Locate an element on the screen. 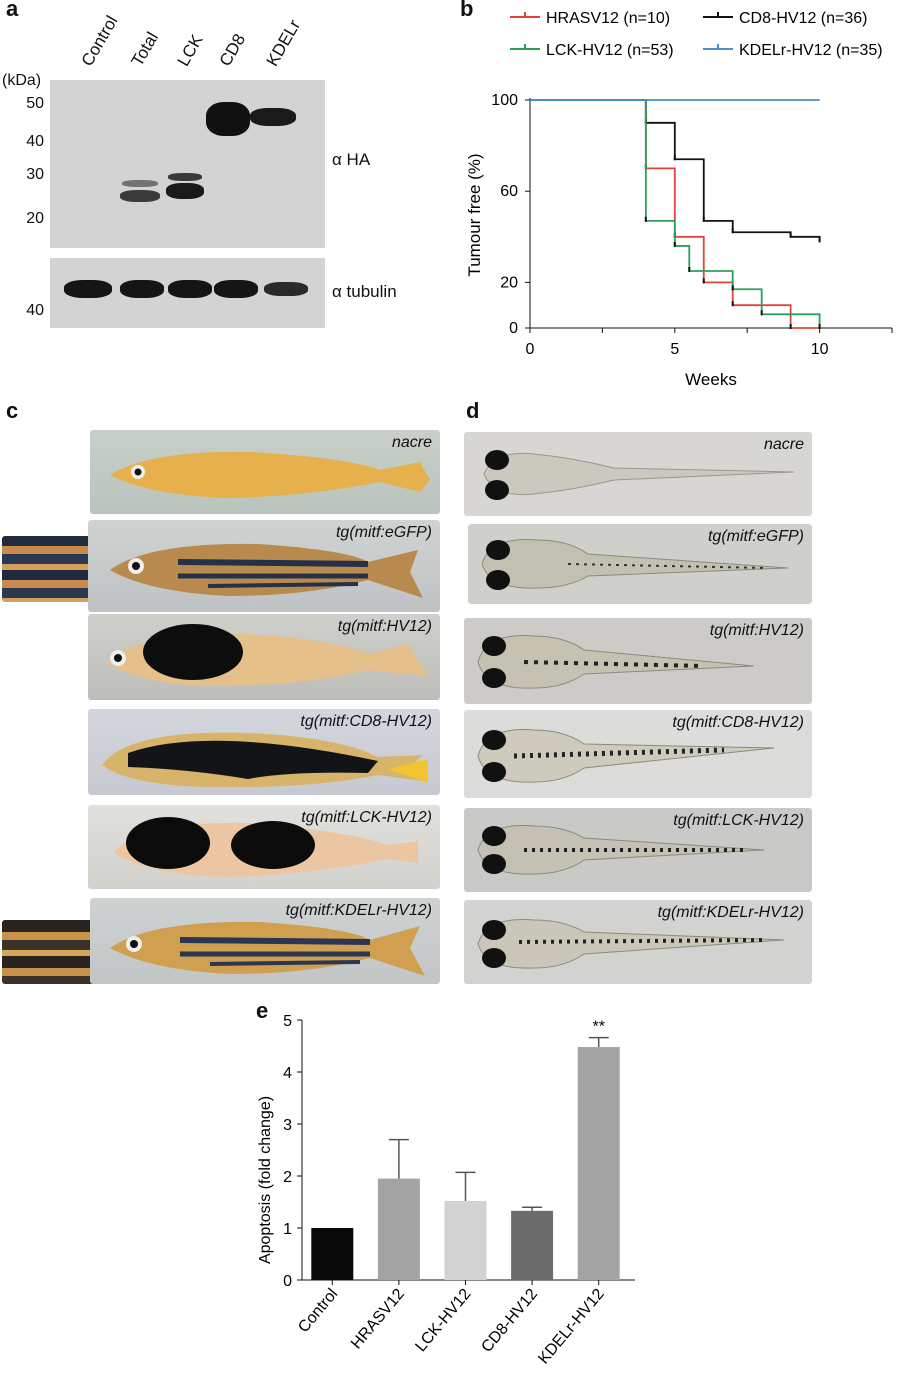 This screenshot has height=1375, width=900. larva-photo-lck: tg(mitf:LCK-HV12) is located at coordinates (638, 850).